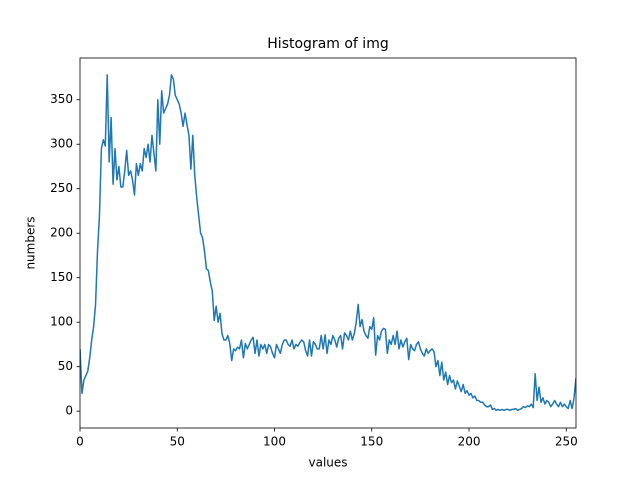 The height and width of the screenshot is (480, 640). Describe the element at coordinates (274, 442) in the screenshot. I see `x-tick-label: 100` at that location.